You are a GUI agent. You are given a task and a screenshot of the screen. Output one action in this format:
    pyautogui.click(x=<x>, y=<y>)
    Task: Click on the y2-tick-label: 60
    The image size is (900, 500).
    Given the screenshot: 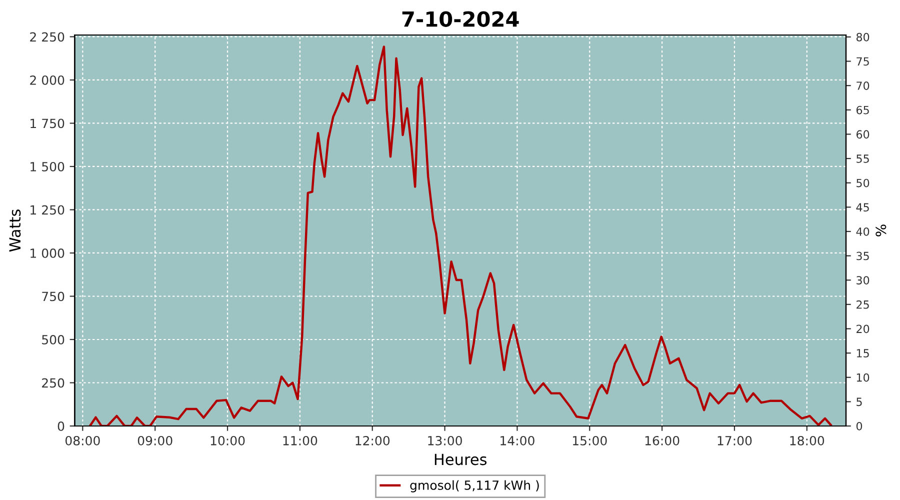 What is the action you would take?
    pyautogui.click(x=863, y=134)
    